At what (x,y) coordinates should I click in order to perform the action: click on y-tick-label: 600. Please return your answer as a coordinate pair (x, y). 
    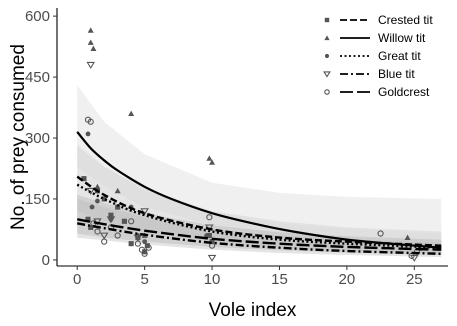
    Looking at the image, I should click on (37, 16).